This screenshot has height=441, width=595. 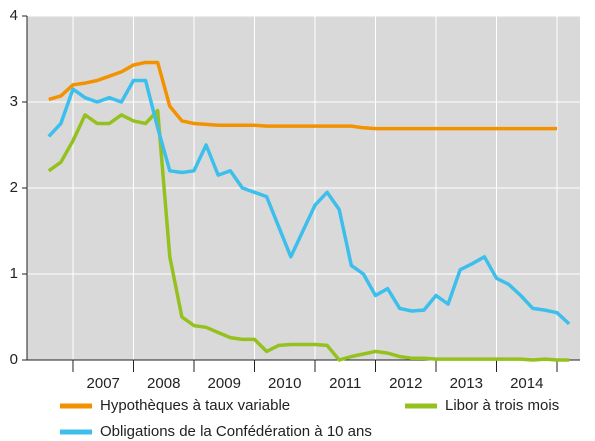 What do you see at coordinates (224, 383) in the screenshot?
I see `x-tick-label: 2009` at bounding box center [224, 383].